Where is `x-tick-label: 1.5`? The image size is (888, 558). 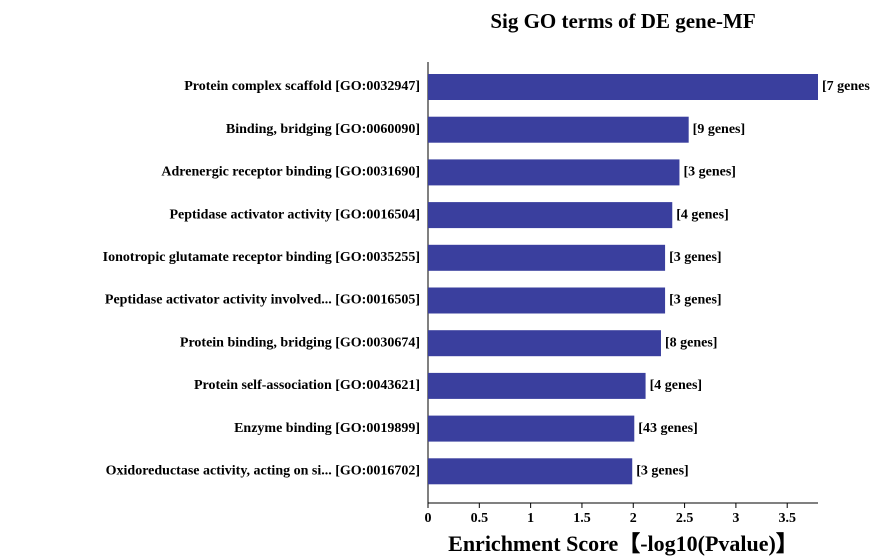 x-tick-label: 1.5 is located at coordinates (582, 518).